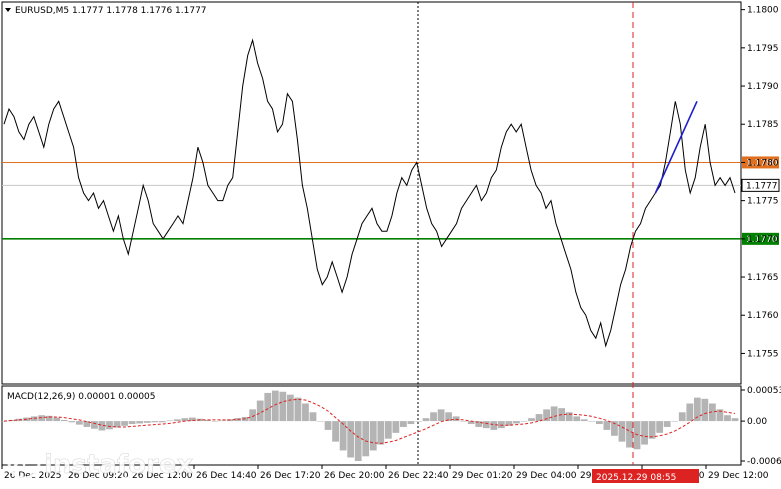  Describe the element at coordinates (763, 49) in the screenshot. I see `y-tick-label: 1.1795` at that location.